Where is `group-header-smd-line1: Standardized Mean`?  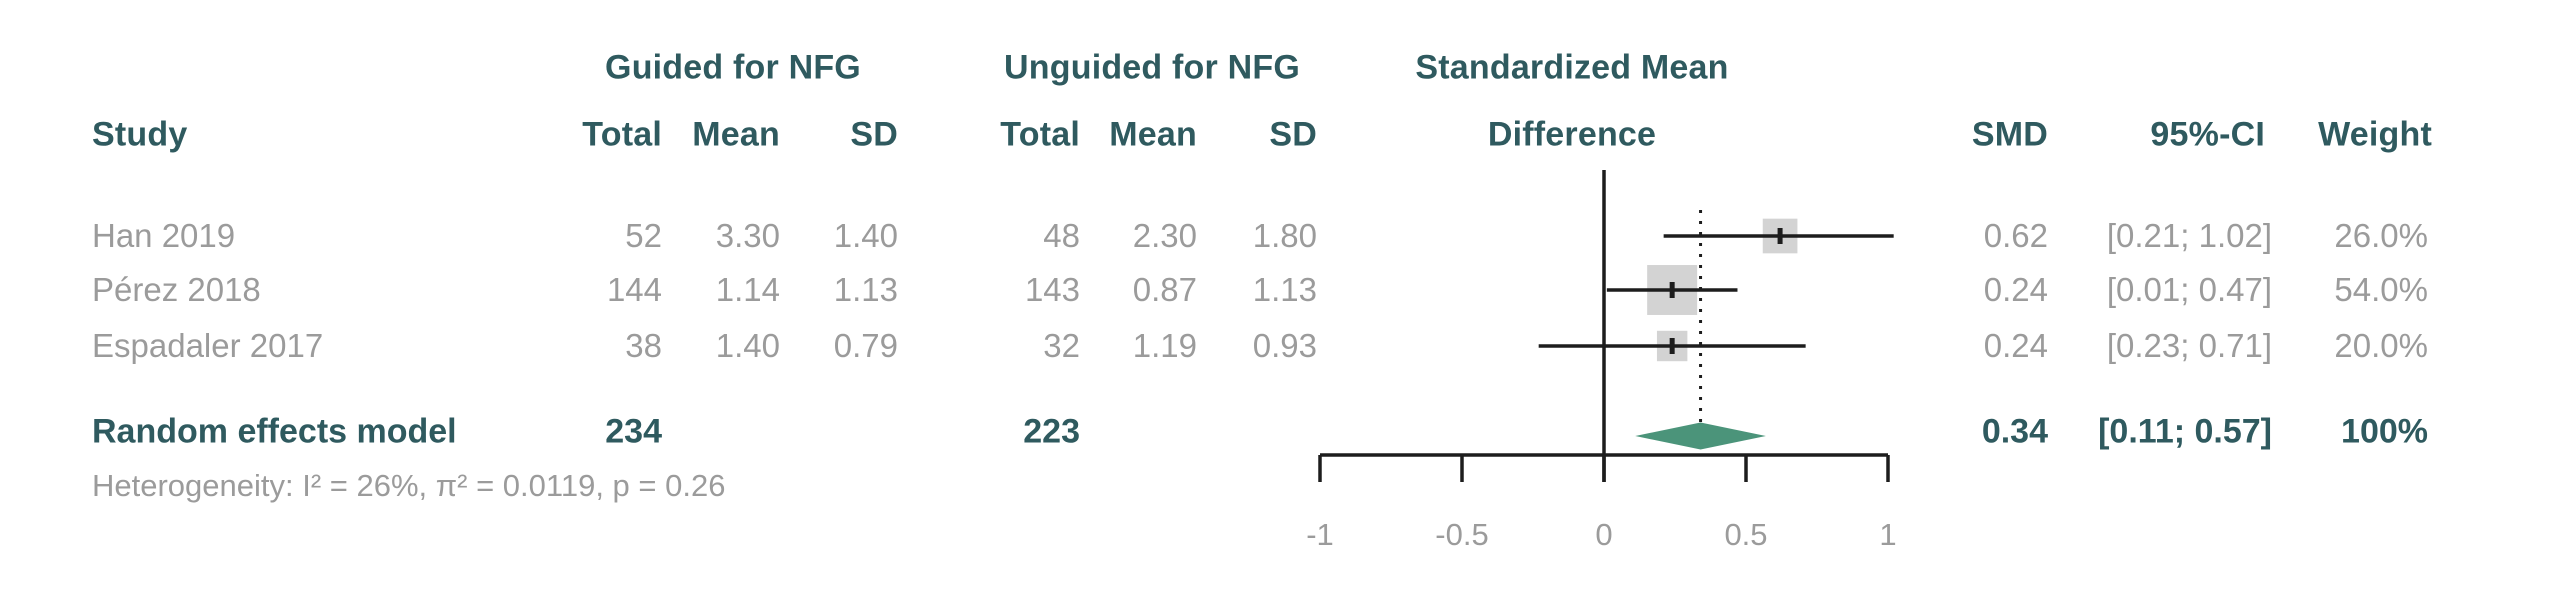
group-header-smd-line1: Standardized Mean is located at coordinates (1572, 67).